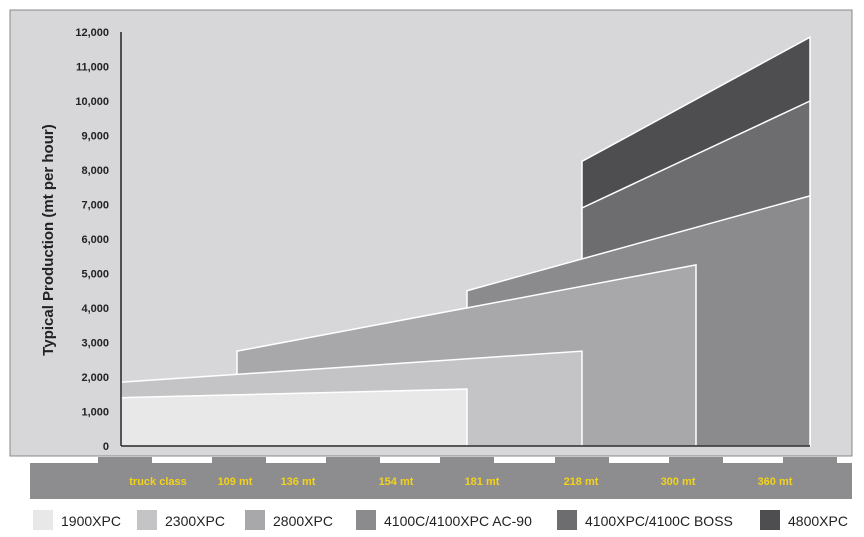  What do you see at coordinates (294, 417) in the screenshot?
I see `series-band` at bounding box center [294, 417].